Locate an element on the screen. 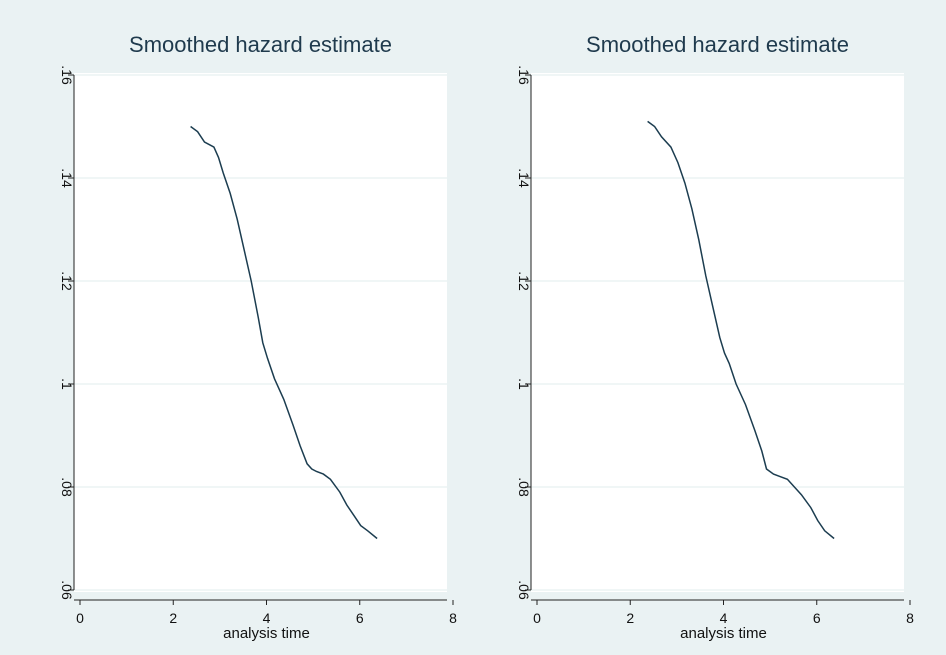 This screenshot has height=655, width=946. x-tick-label-right-4: 8 is located at coordinates (910, 618).